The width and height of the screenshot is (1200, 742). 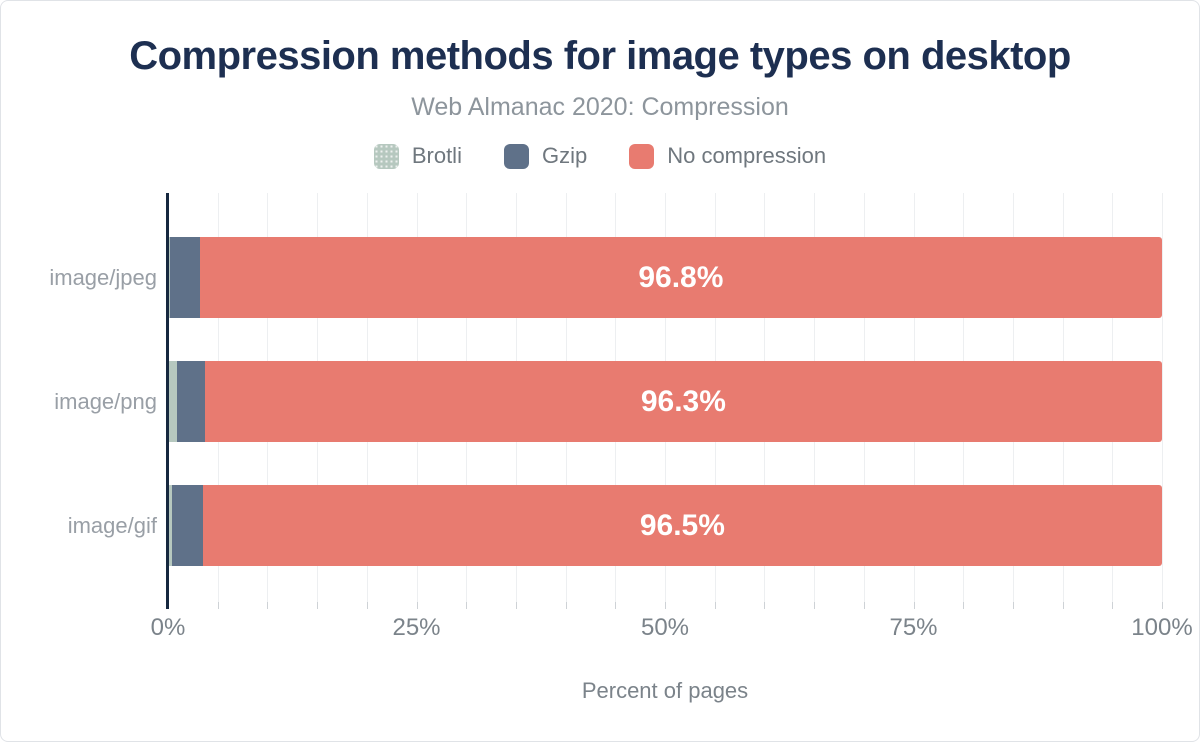 What do you see at coordinates (747, 155) in the screenshot?
I see `legend-label: No compression` at bounding box center [747, 155].